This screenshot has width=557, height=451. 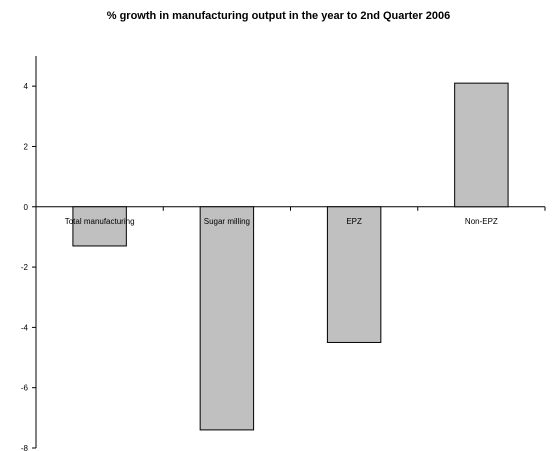 What do you see at coordinates (354, 274) in the screenshot?
I see `bar-epz` at bounding box center [354, 274].